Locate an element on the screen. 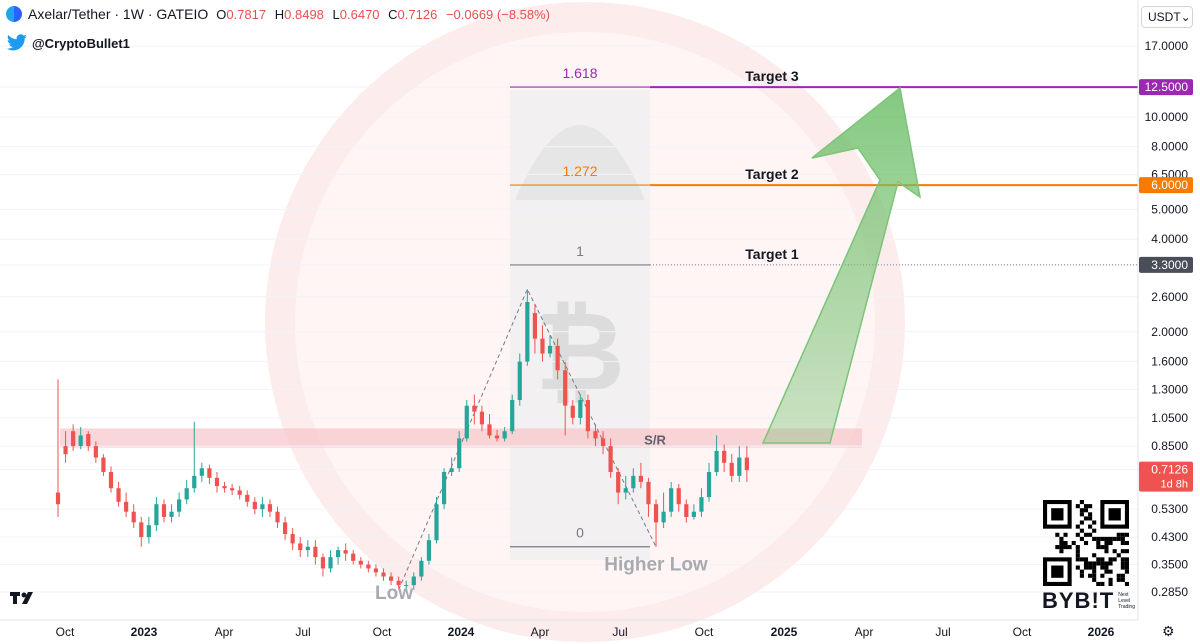 Image resolution: width=1200 pixels, height=644 pixels. tradingview-logo is located at coordinates (24, 600).